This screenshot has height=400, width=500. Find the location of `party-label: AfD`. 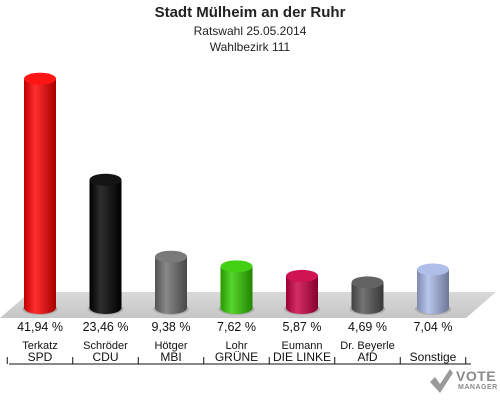

party-label: AfD is located at coordinates (367, 357).